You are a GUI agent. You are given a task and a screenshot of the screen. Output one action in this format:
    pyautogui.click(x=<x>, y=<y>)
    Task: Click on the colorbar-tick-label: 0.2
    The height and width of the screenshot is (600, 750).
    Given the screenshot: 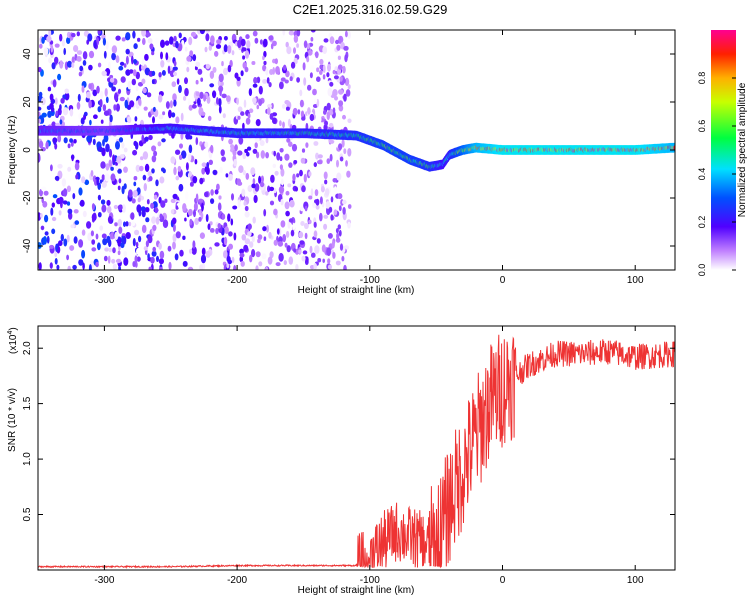 What is the action you would take?
    pyautogui.click(x=702, y=222)
    